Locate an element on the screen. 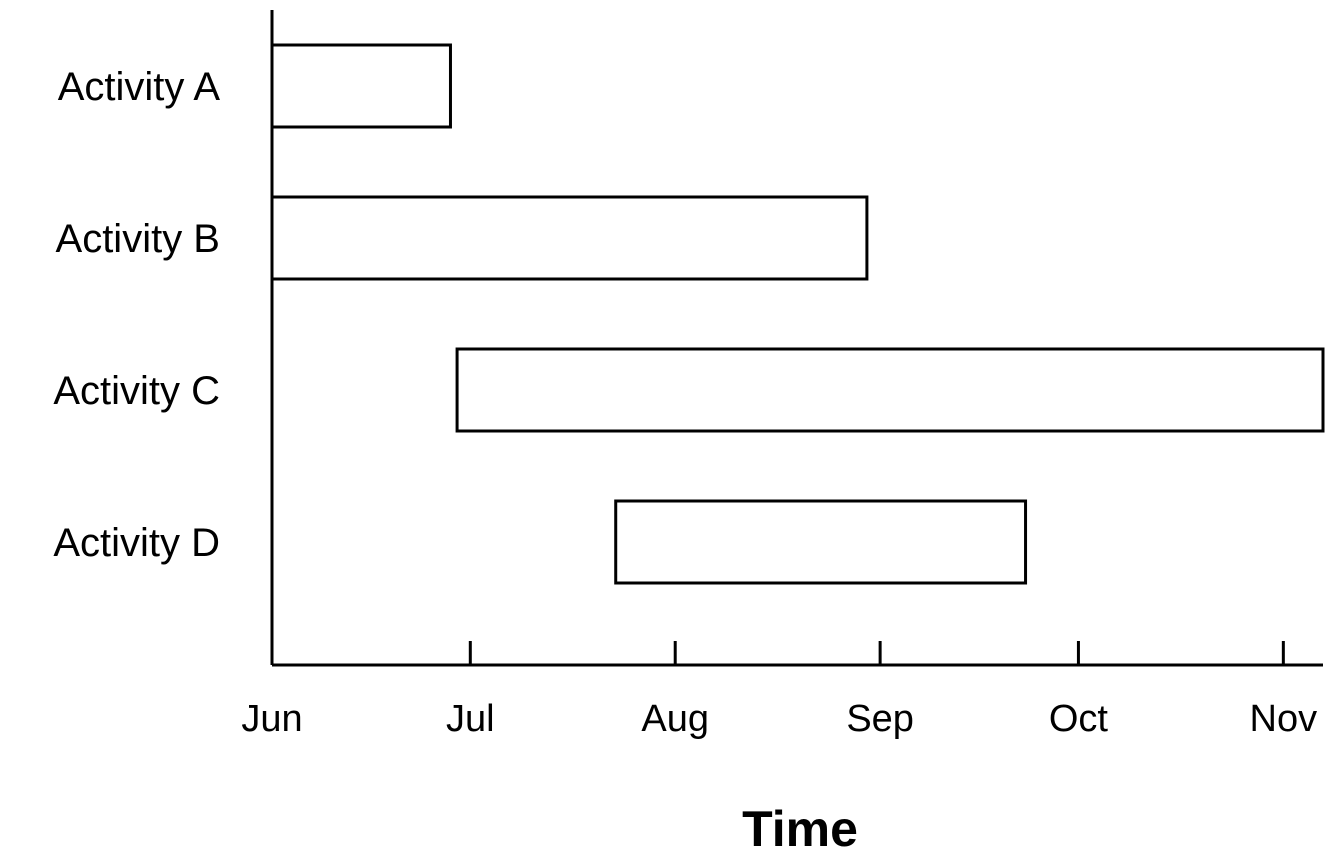 The width and height of the screenshot is (1328, 854). x-tick-label-jul: Jul is located at coordinates (470, 719).